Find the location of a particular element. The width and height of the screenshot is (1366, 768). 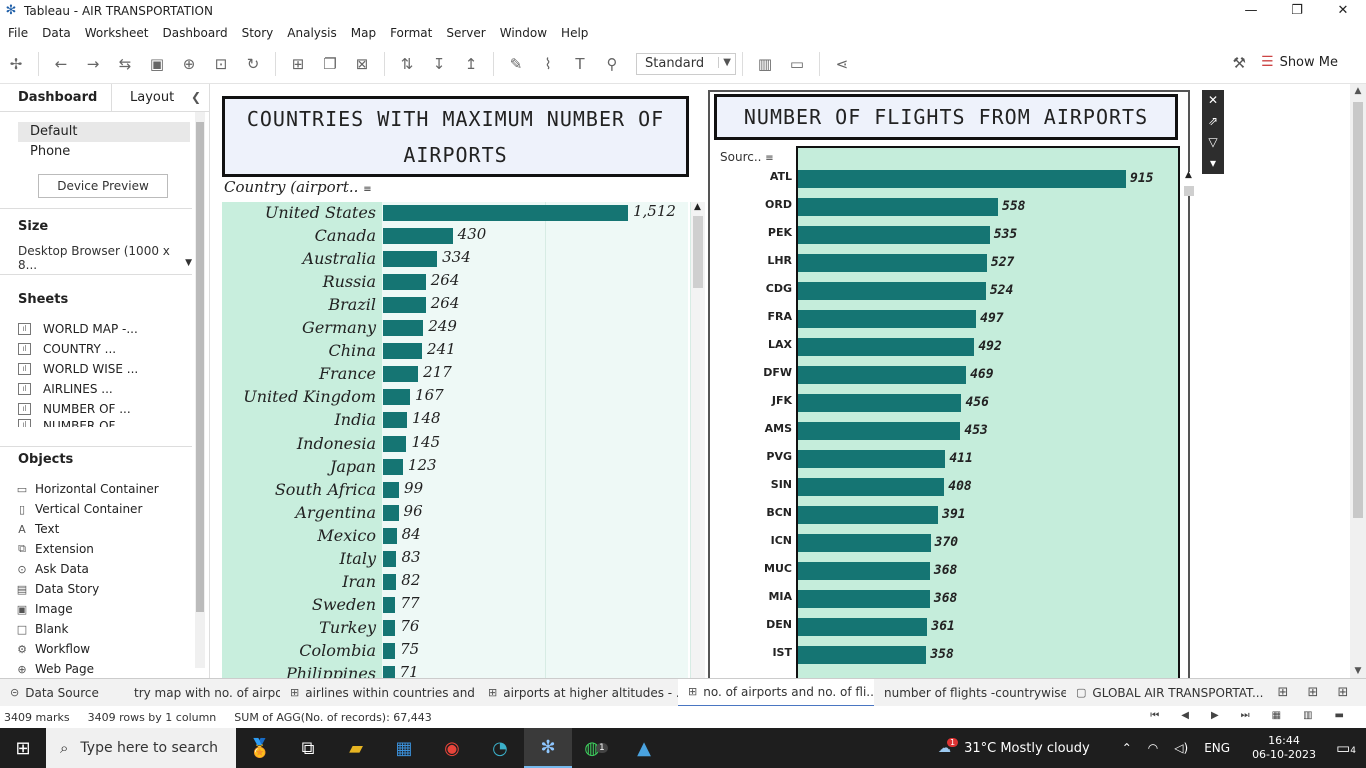

photos-icon: ▲ is located at coordinates (644, 748).